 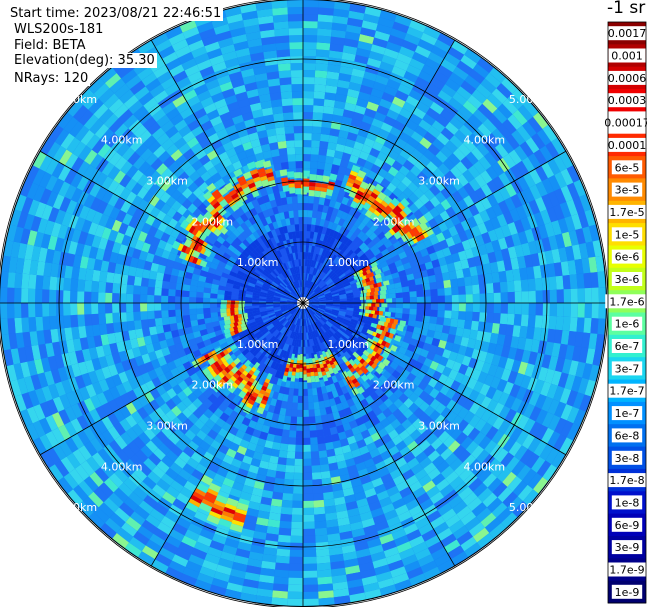 What do you see at coordinates (627, 145) in the screenshot?
I see `colorbar-tick-label: 0.0001` at bounding box center [627, 145].